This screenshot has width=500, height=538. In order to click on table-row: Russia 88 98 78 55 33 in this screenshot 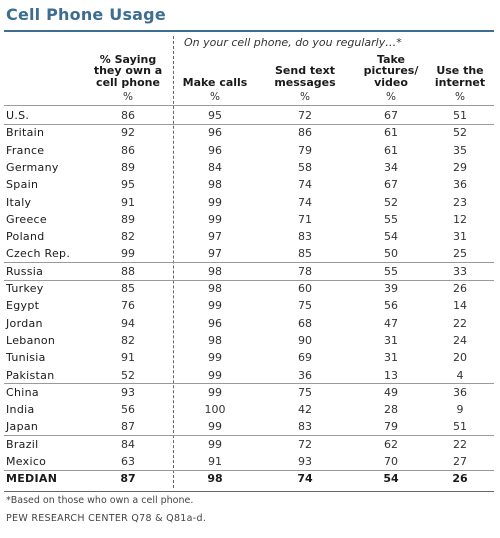, I will do `click(249, 271)`.